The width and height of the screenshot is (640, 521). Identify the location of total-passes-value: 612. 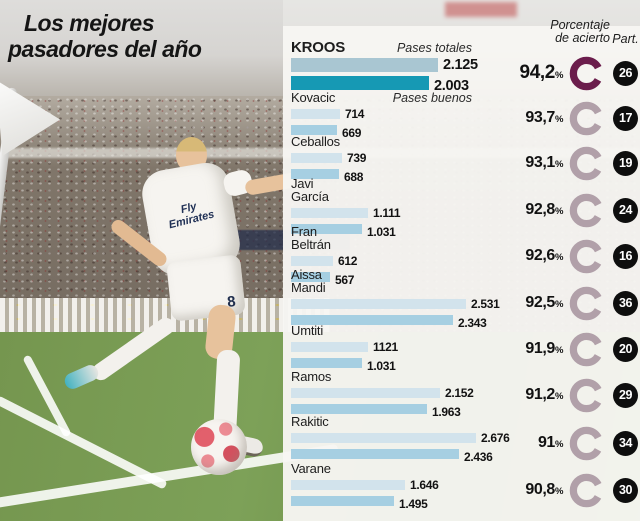
(348, 261).